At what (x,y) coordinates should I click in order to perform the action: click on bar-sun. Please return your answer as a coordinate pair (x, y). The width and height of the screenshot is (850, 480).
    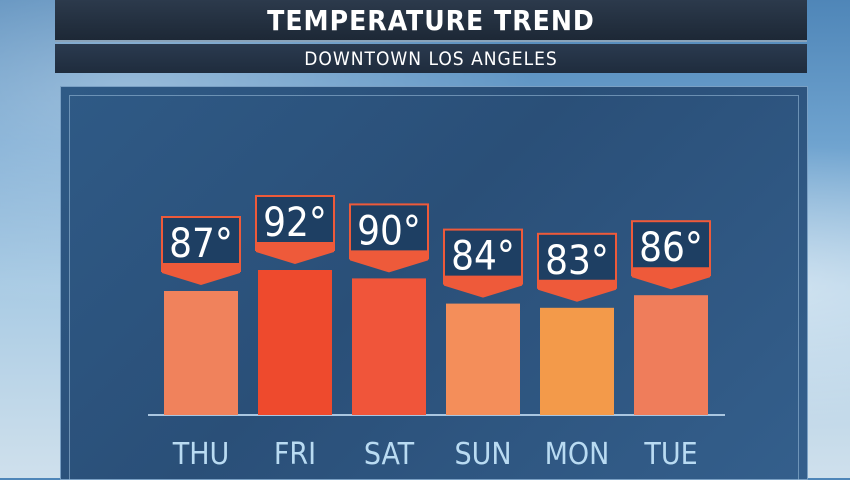
    Looking at the image, I should click on (483, 359).